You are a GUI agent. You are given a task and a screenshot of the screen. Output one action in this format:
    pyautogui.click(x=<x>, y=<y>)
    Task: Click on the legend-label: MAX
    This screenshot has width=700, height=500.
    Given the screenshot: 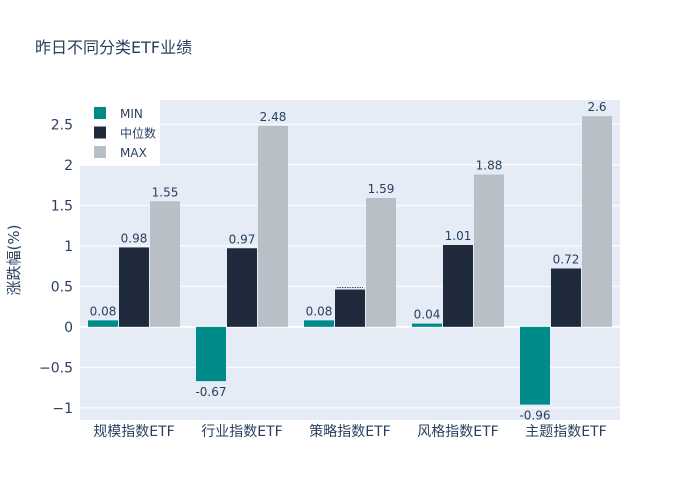 What is the action you would take?
    pyautogui.click(x=133, y=153)
    